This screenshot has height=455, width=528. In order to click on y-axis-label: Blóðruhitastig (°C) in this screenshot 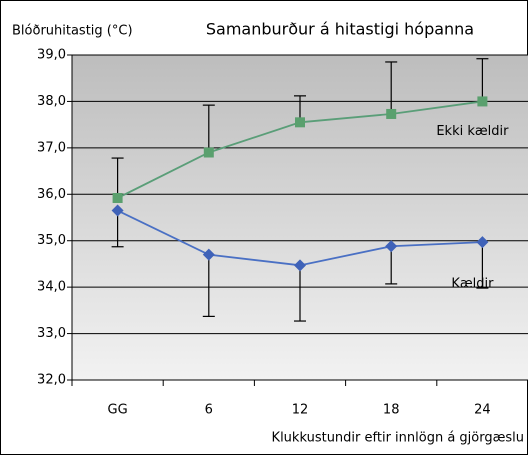, I will do `click(72, 31)`.